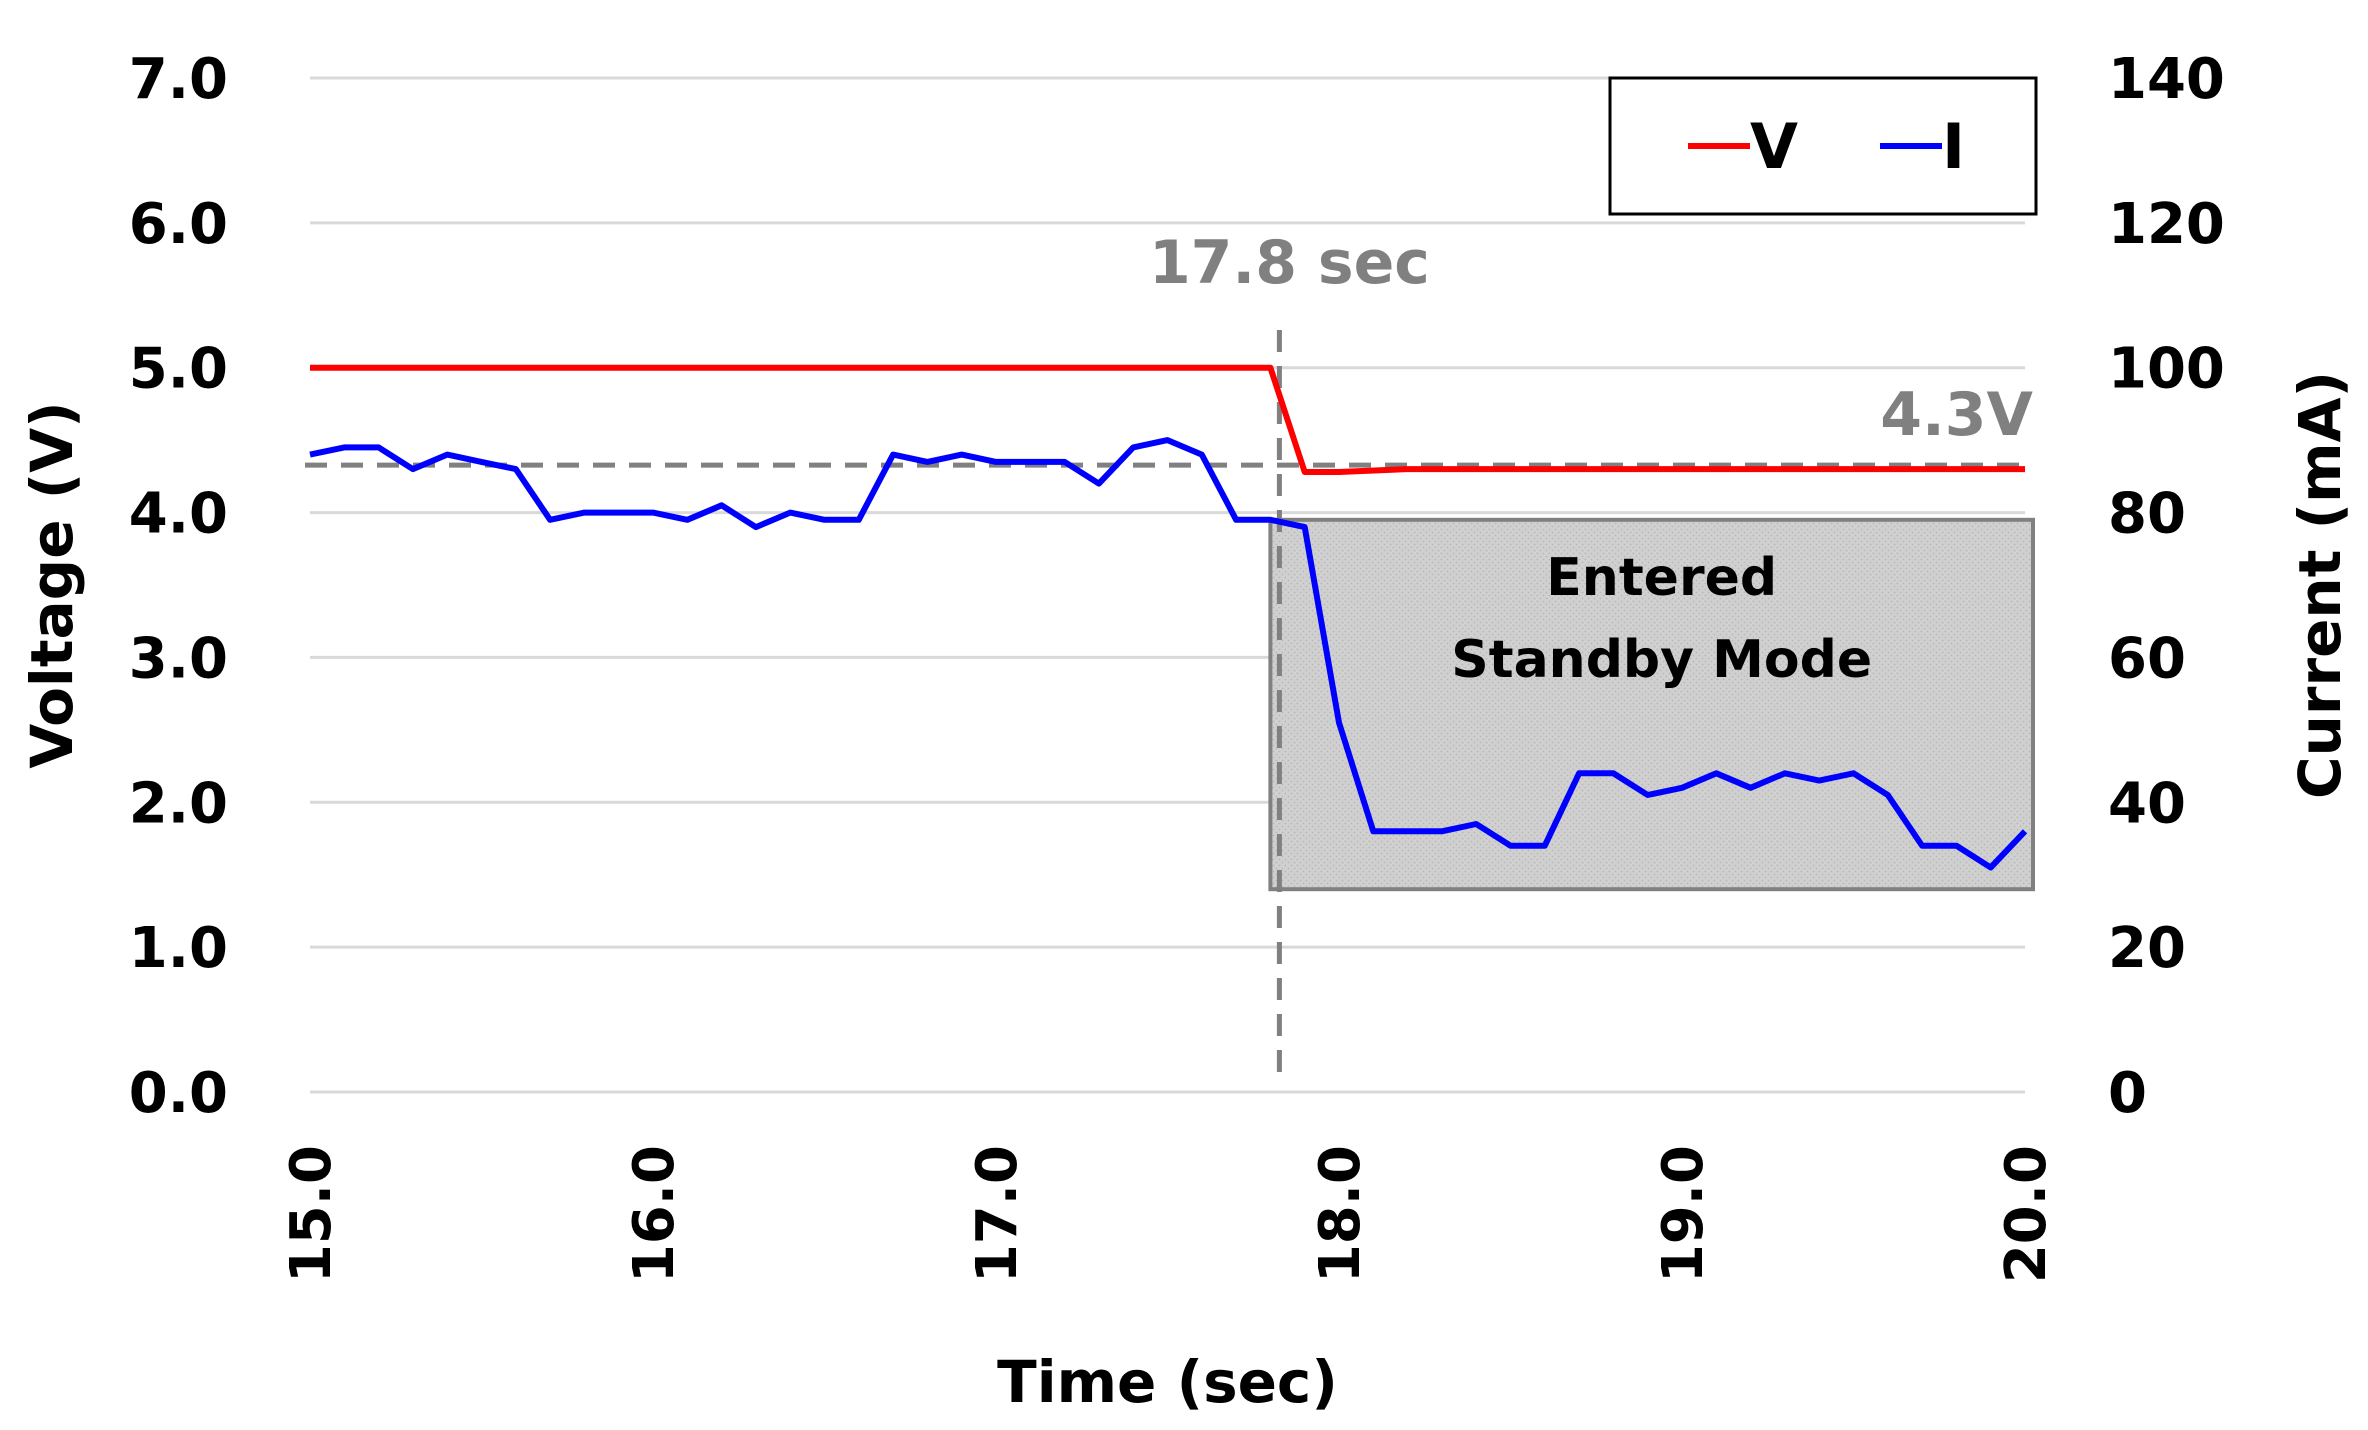  I want to click on y-right-tick-label: 0, so click(2127, 1093).